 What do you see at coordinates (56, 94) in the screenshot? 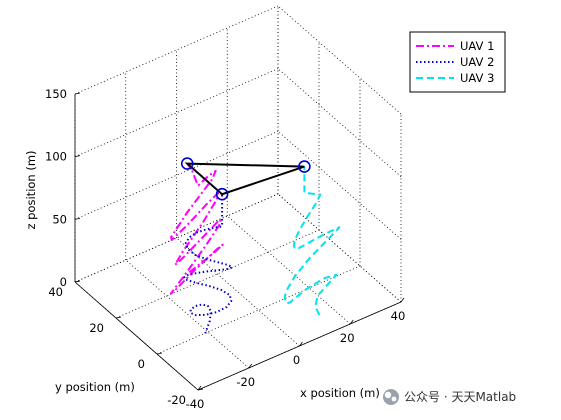
I see `z-tick-label: 150` at bounding box center [56, 94].